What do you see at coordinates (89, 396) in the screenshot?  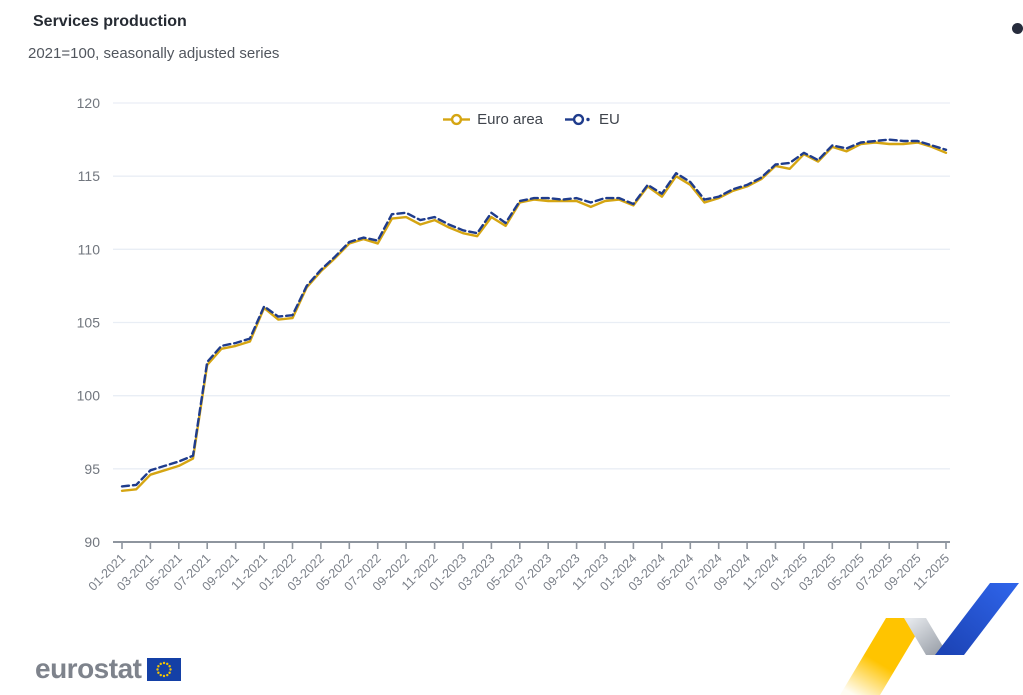 I see `svg-text: 100` at bounding box center [89, 396].